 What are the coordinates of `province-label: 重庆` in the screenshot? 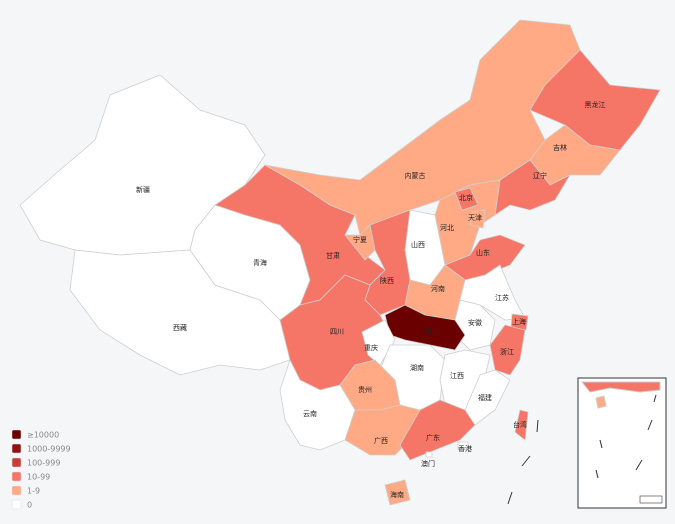 It's located at (371, 347).